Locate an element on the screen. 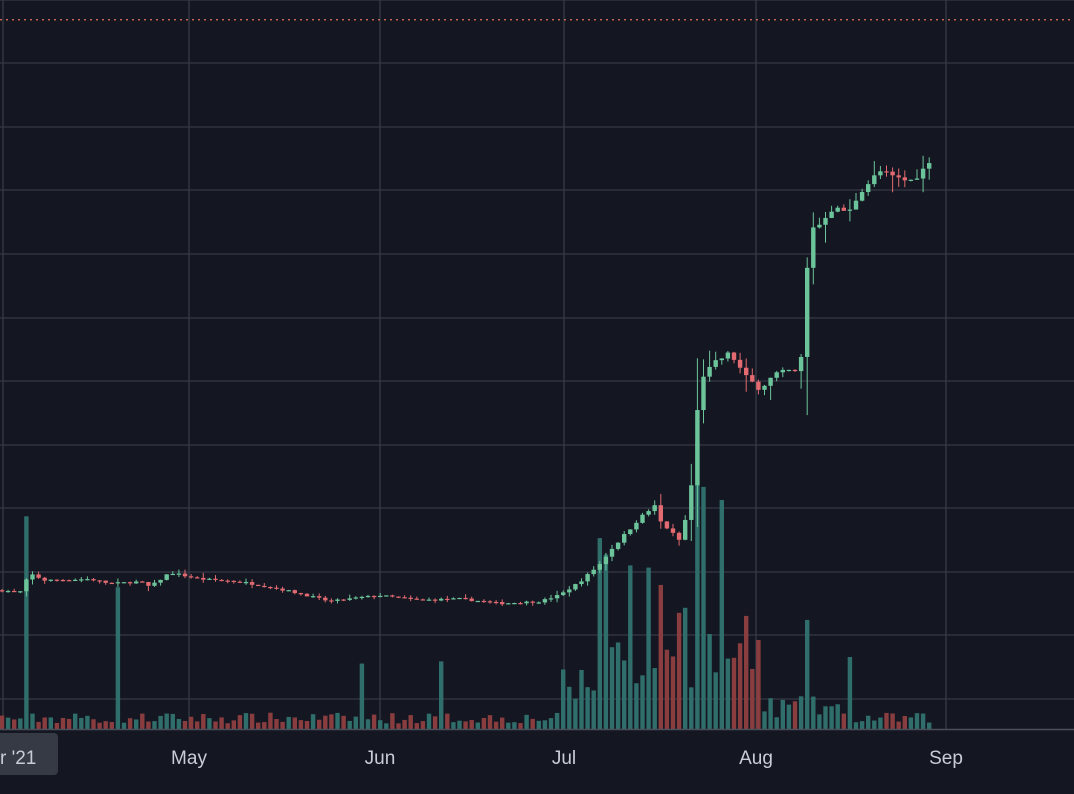 Image resolution: width=1074 pixels, height=794 pixels. x-tick-label-jun: Jun is located at coordinates (380, 758).